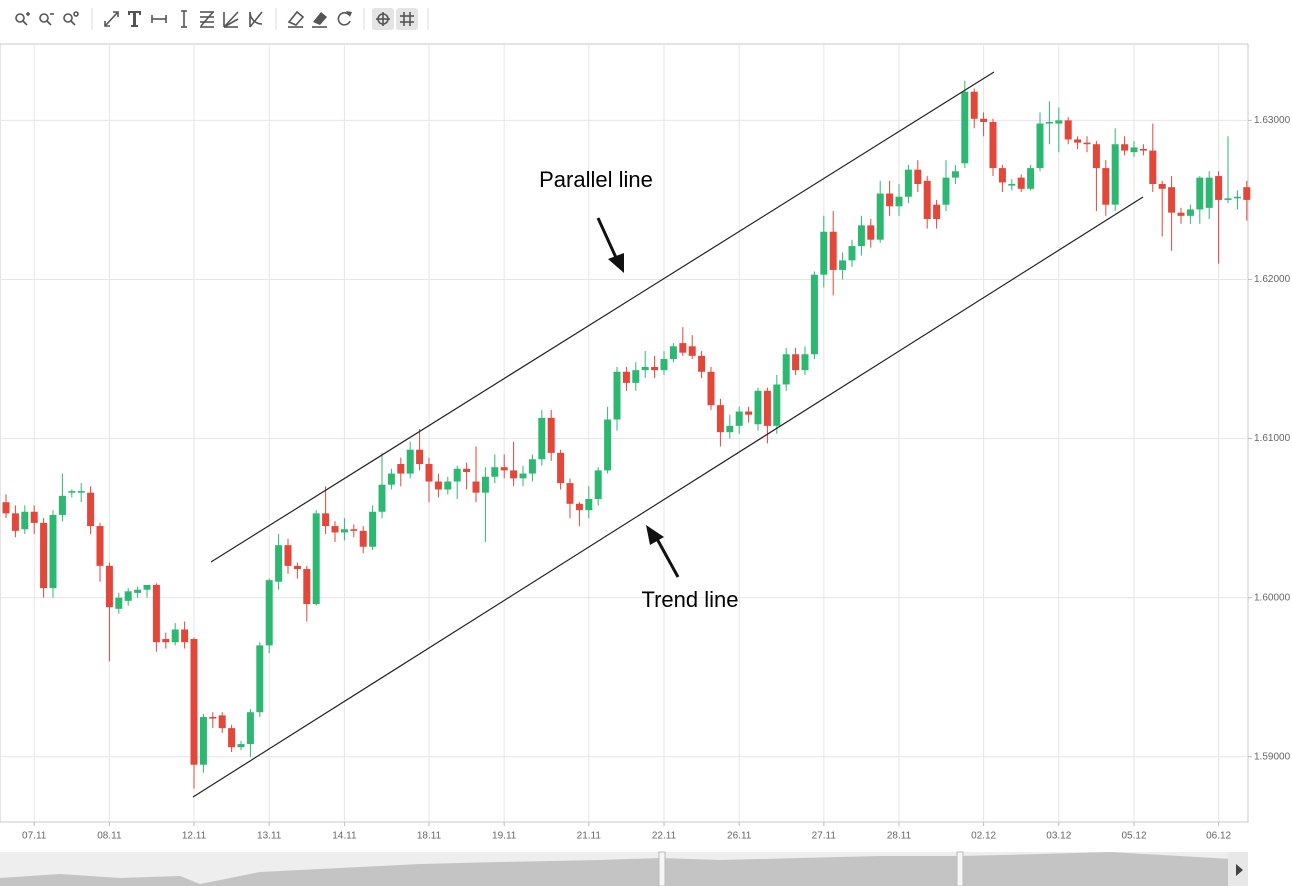 The height and width of the screenshot is (886, 1292). I want to click on x-tick-label: 22.11, so click(664, 836).